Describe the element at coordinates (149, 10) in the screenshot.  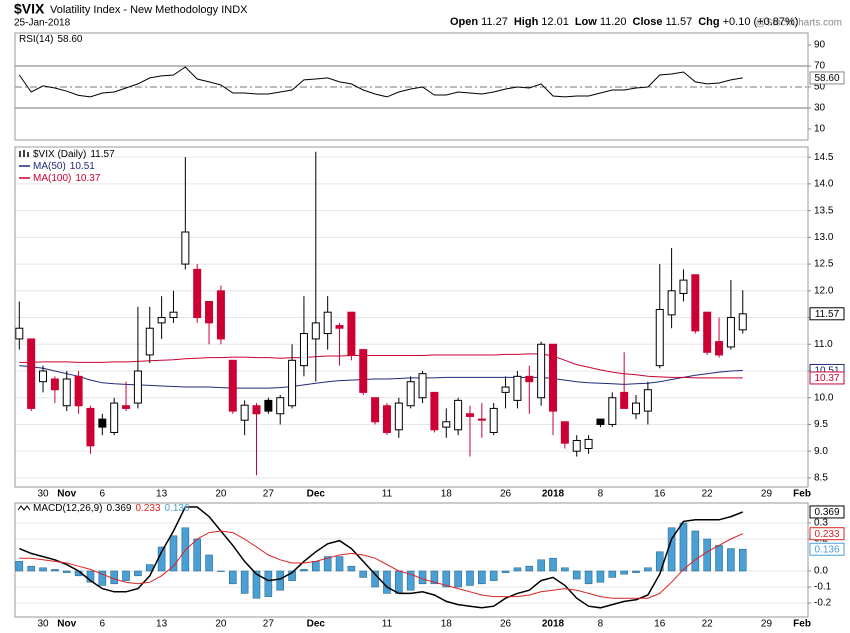
I see `instrument-name: Volatility Index - New Methodology INDX` at that location.